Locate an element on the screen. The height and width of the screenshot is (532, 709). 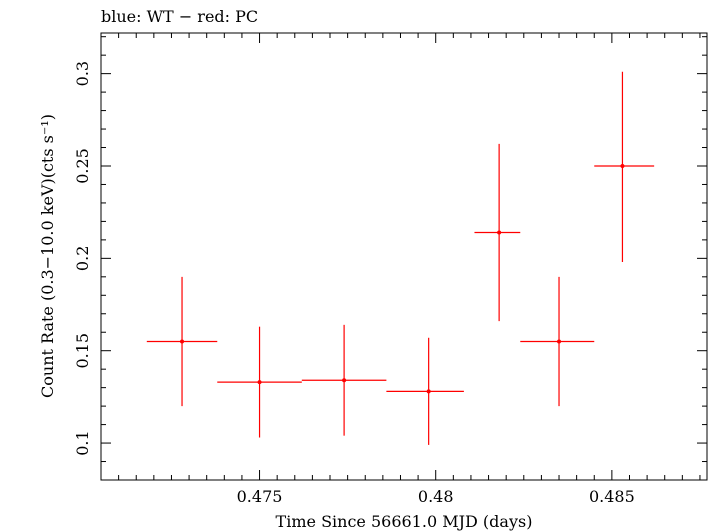
y-tick-label: 0.3 is located at coordinates (82, 73).